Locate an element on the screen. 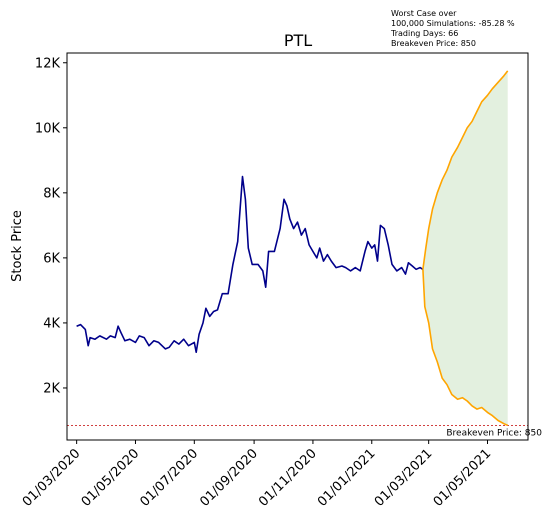 The width and height of the screenshot is (551, 524). y-axis: 2K 4K 6K 8K 10K 12K is located at coordinates (51, 226).